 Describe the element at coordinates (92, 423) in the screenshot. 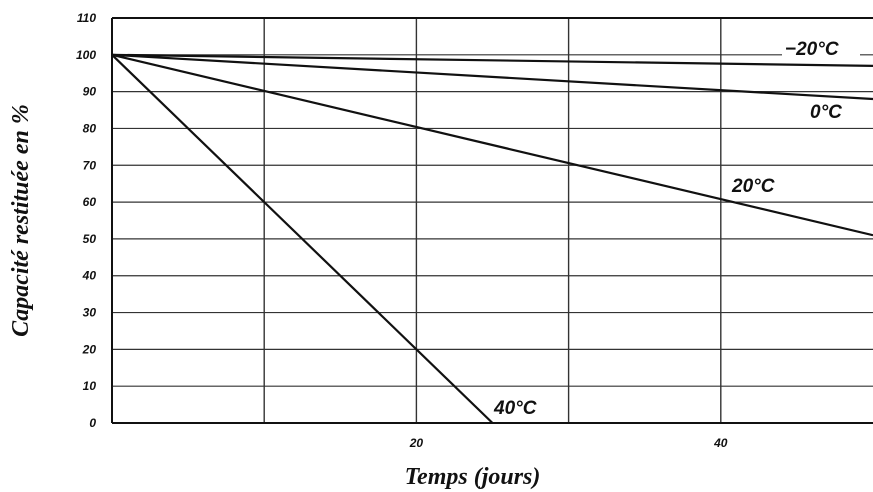

I see `y-tick-label: 0` at that location.